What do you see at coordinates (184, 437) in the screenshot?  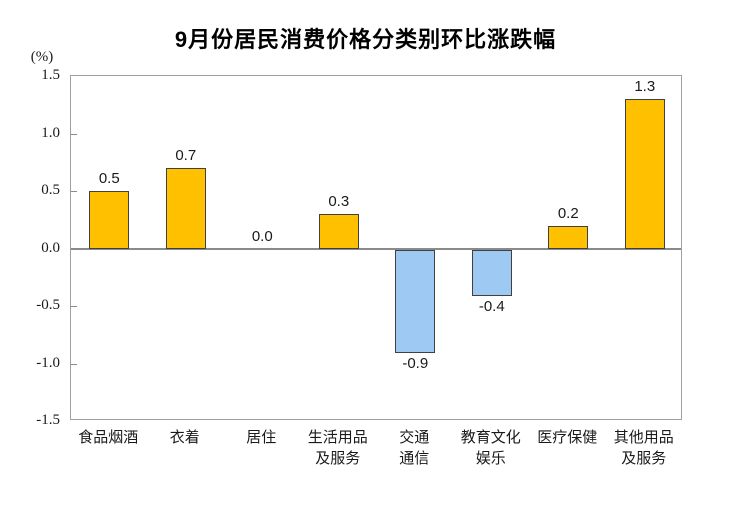 I see `category-label: 衣着` at bounding box center [184, 437].